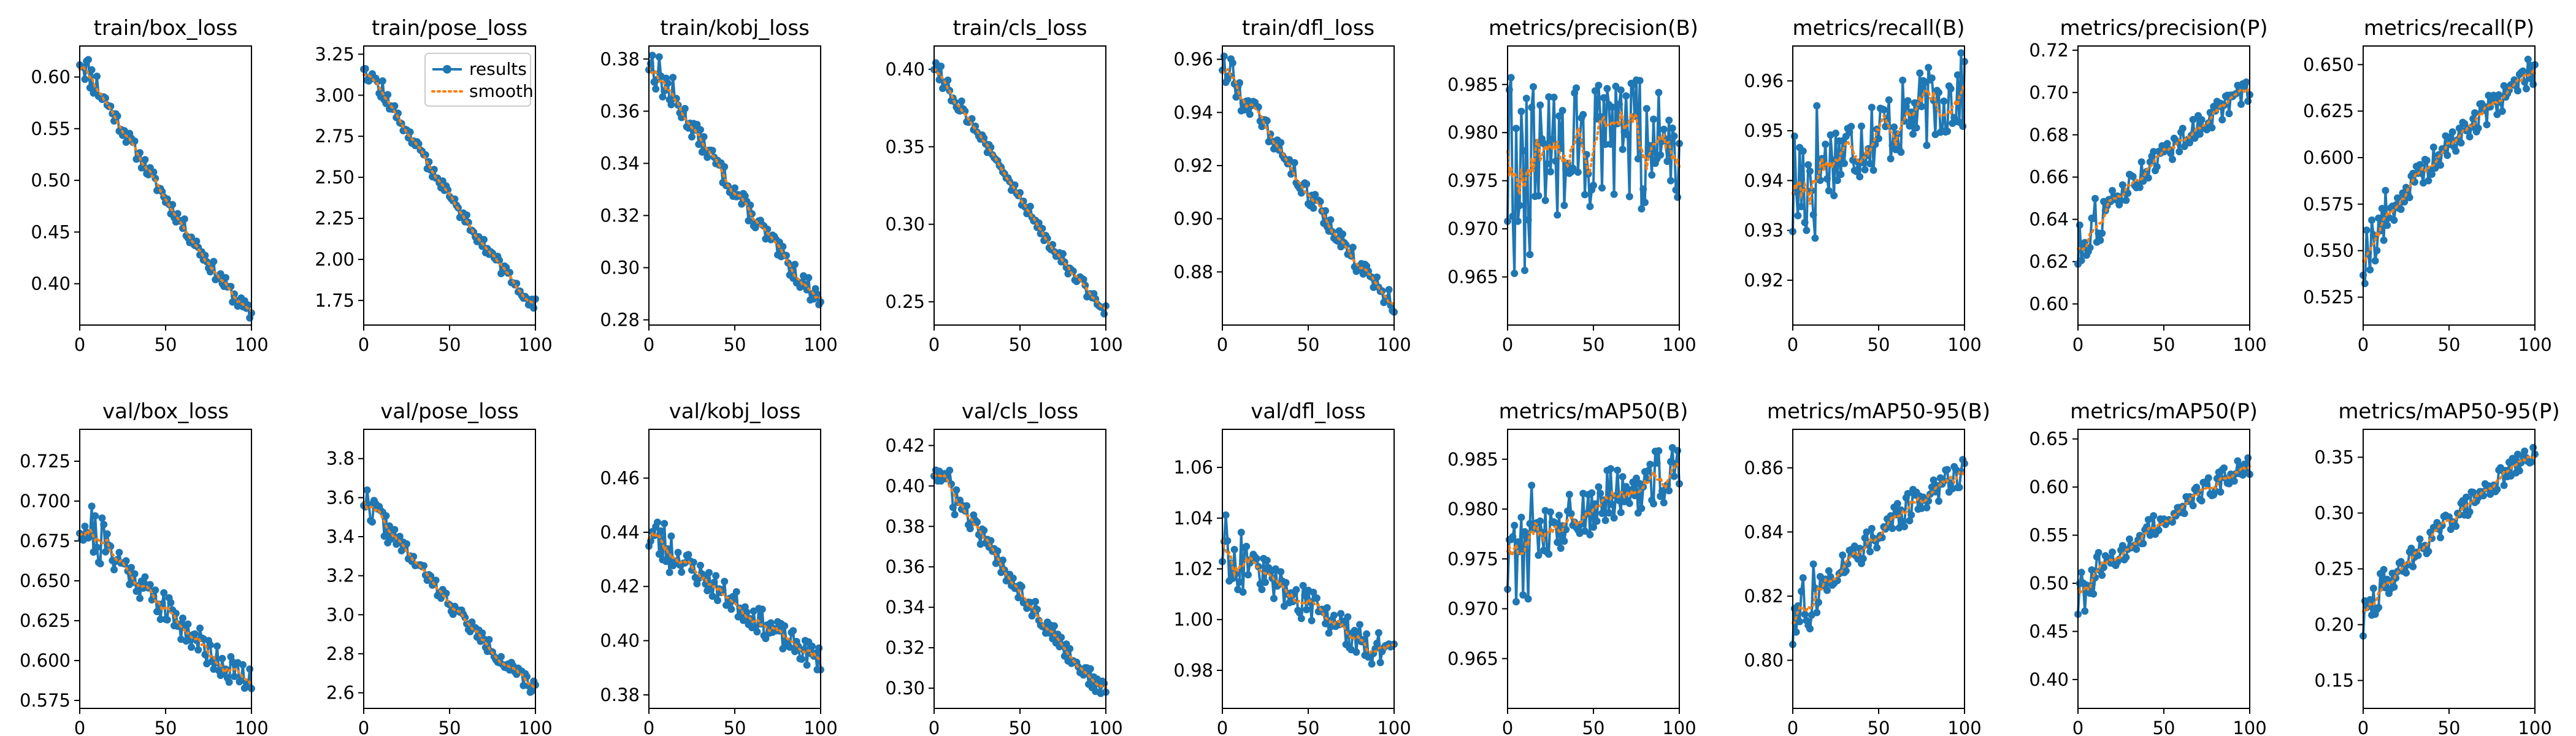 The height and width of the screenshot is (736, 2576). I want to click on y-tick-label: 0.35, so click(2334, 457).